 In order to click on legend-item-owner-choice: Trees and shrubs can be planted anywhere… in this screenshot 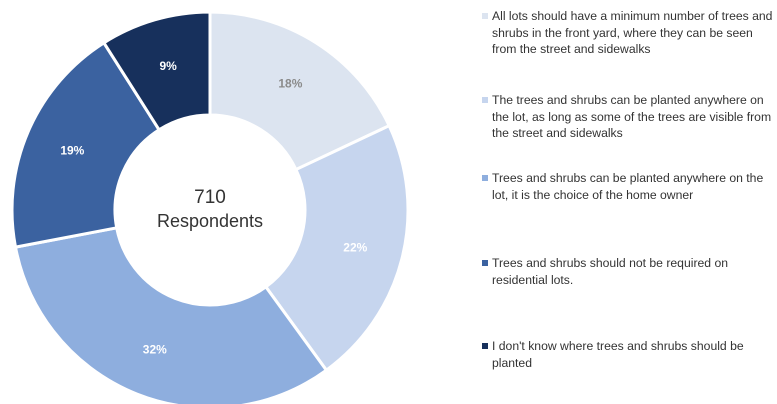, I will do `click(628, 186)`.